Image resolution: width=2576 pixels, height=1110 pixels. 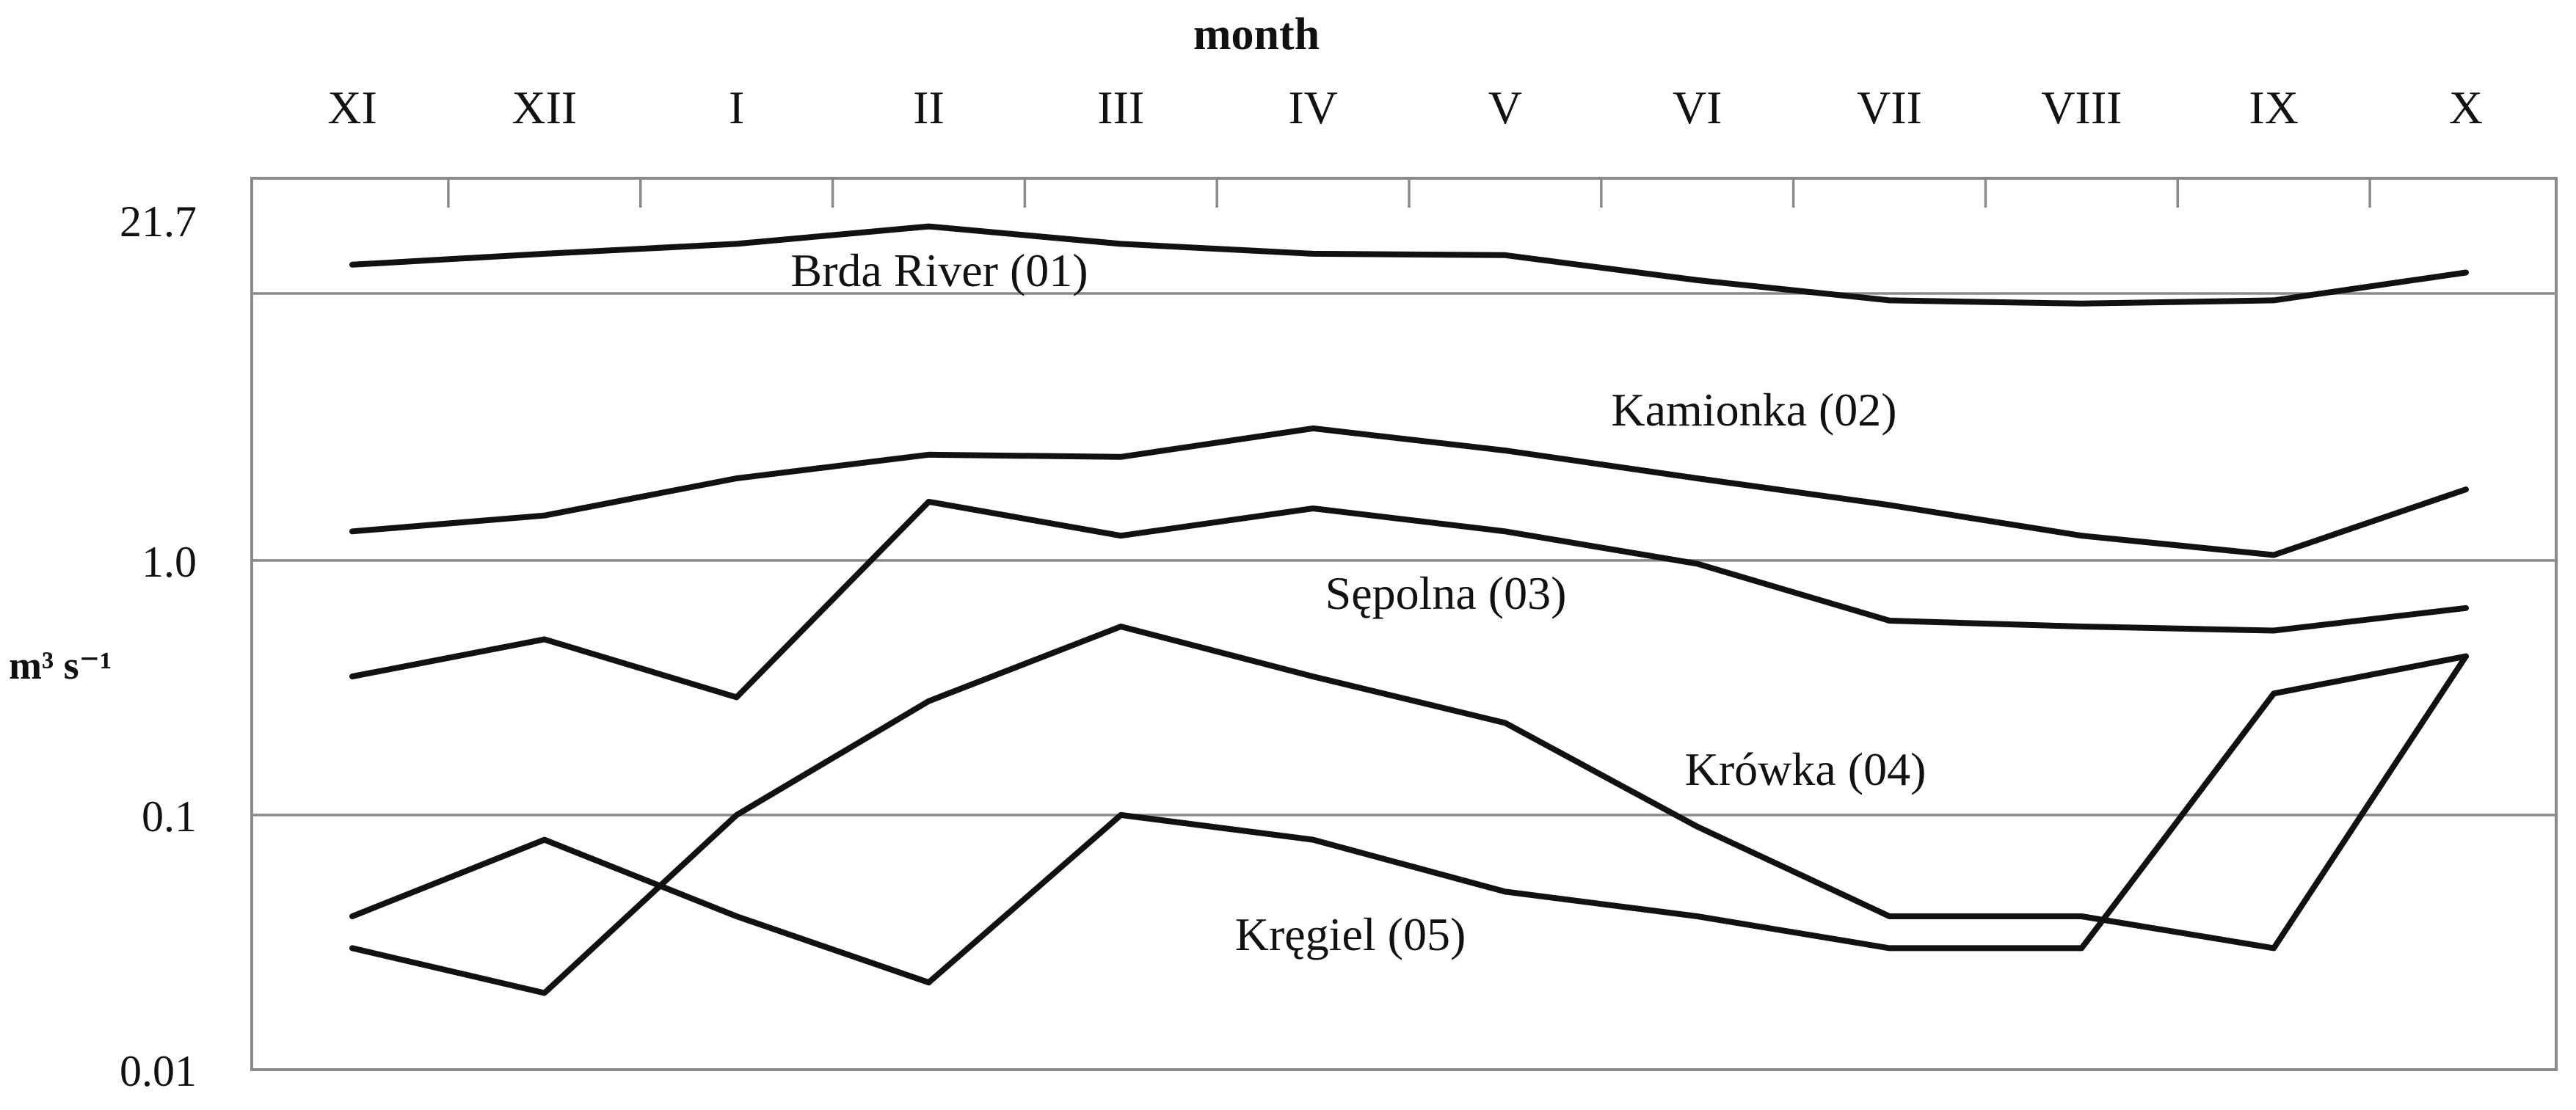 What do you see at coordinates (169, 562) in the screenshot?
I see `y-tick-label: 1.0` at bounding box center [169, 562].